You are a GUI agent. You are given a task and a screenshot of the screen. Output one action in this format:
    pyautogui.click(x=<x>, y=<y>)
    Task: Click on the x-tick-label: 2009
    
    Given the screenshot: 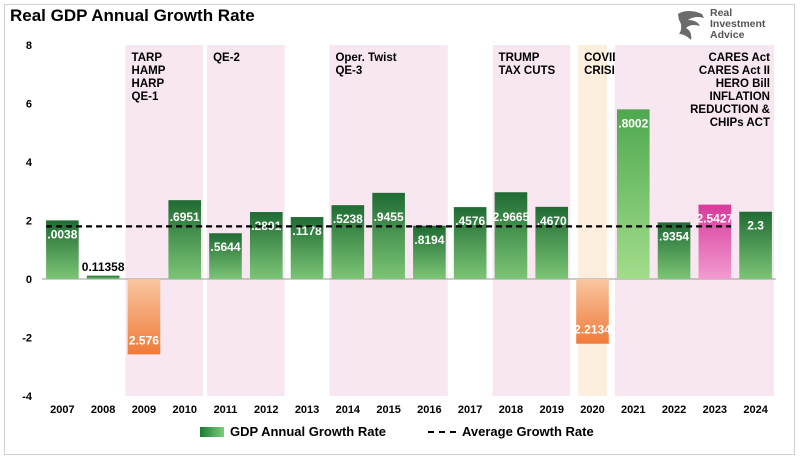 What is the action you would take?
    pyautogui.click(x=144, y=410)
    